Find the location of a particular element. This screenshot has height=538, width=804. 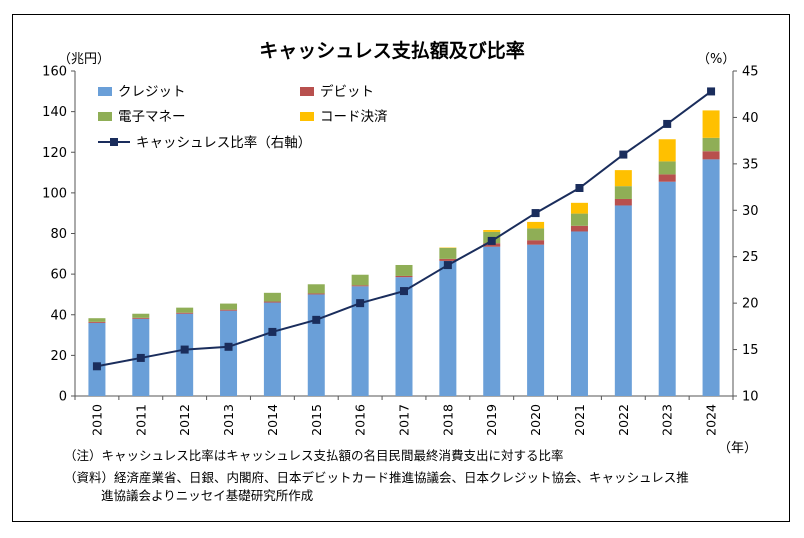

y-tick-label-right: 15 is located at coordinates (750, 350).